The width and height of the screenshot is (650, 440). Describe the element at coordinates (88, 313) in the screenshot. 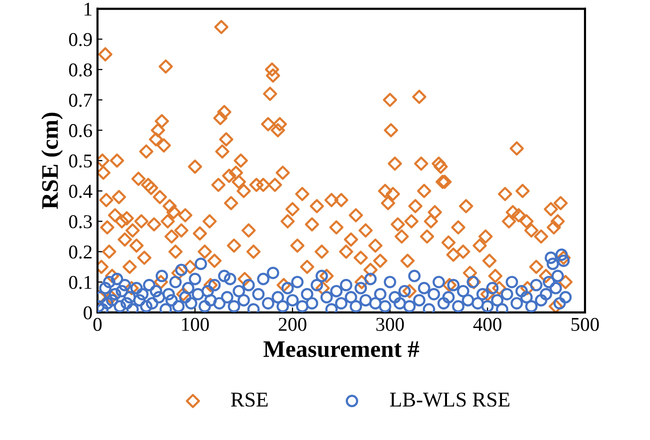

I see `y-tick-label: 0` at that location.